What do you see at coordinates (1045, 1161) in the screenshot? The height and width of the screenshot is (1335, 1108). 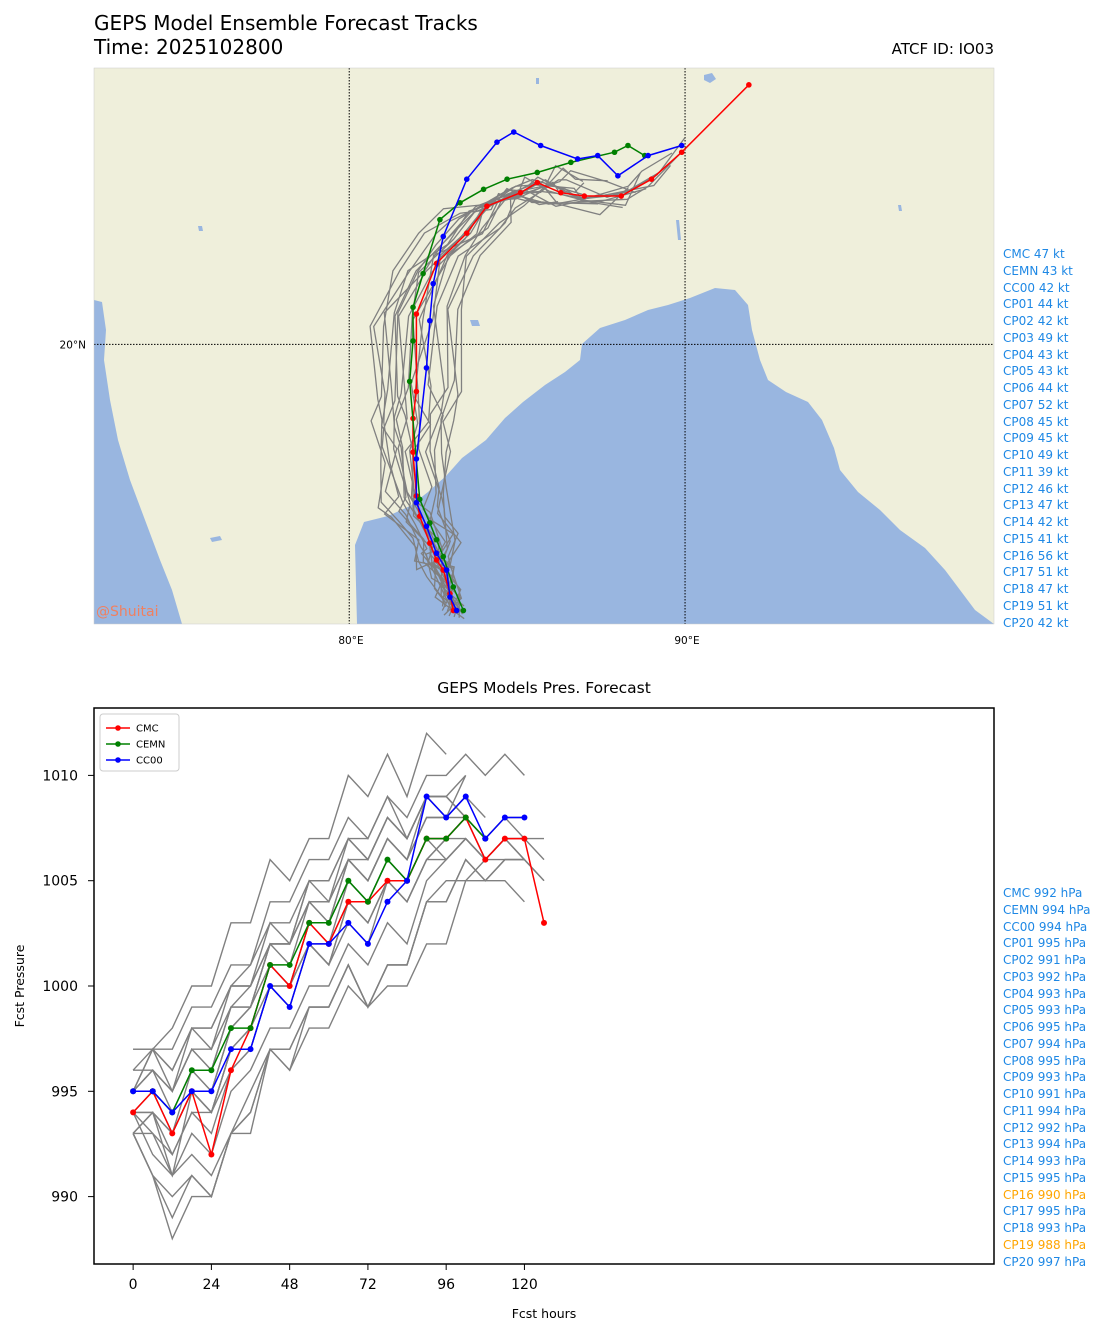 I see `pressure-entry: CP14 993 hPa` at bounding box center [1045, 1161].